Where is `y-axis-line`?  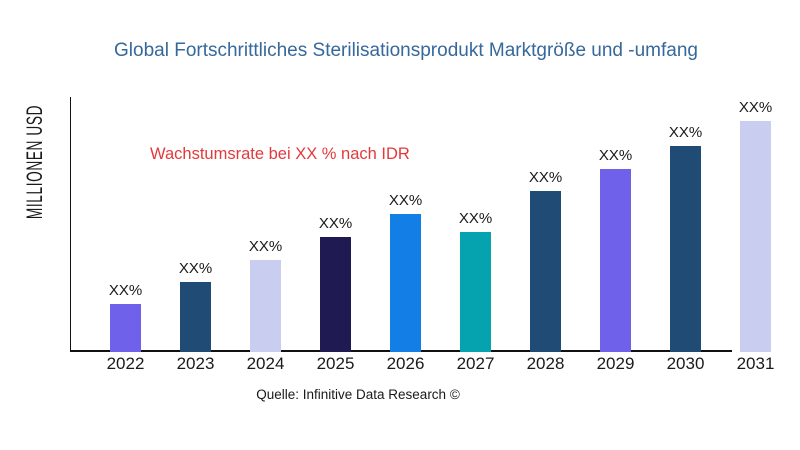
y-axis-line is located at coordinates (70, 224).